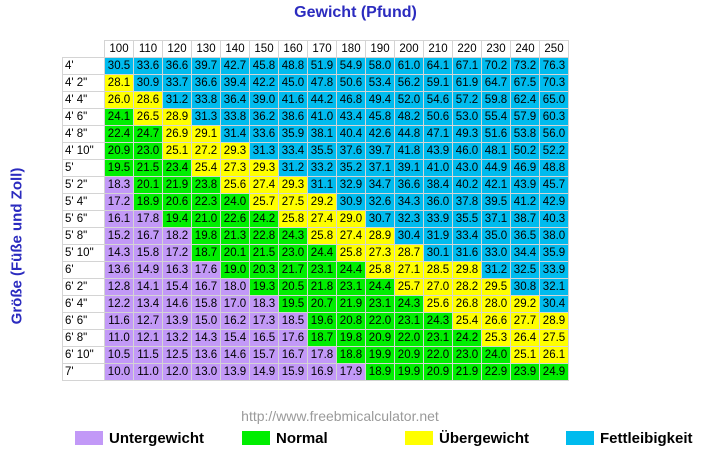 This screenshot has width=711, height=452. I want to click on bmi-cell: 37.8, so click(467, 202).